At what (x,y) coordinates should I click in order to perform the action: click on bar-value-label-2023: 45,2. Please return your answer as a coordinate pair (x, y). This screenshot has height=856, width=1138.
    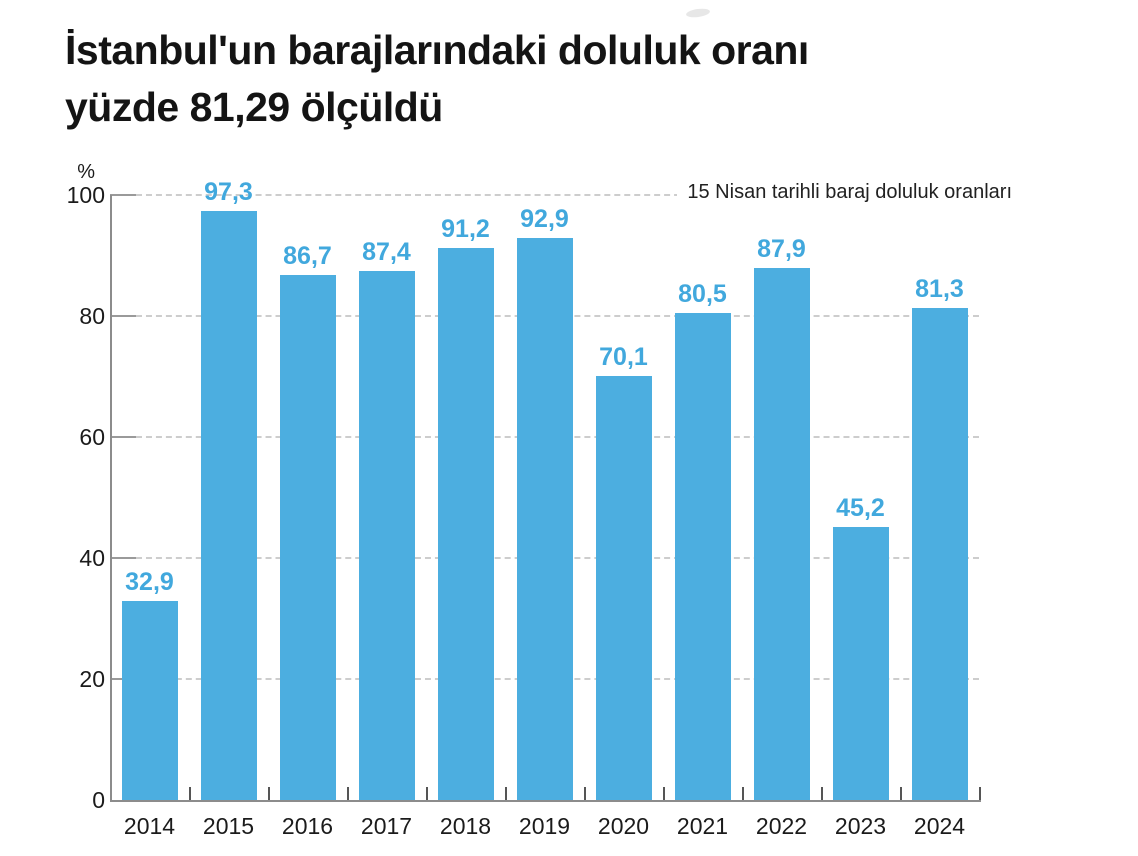
    Looking at the image, I should click on (860, 507).